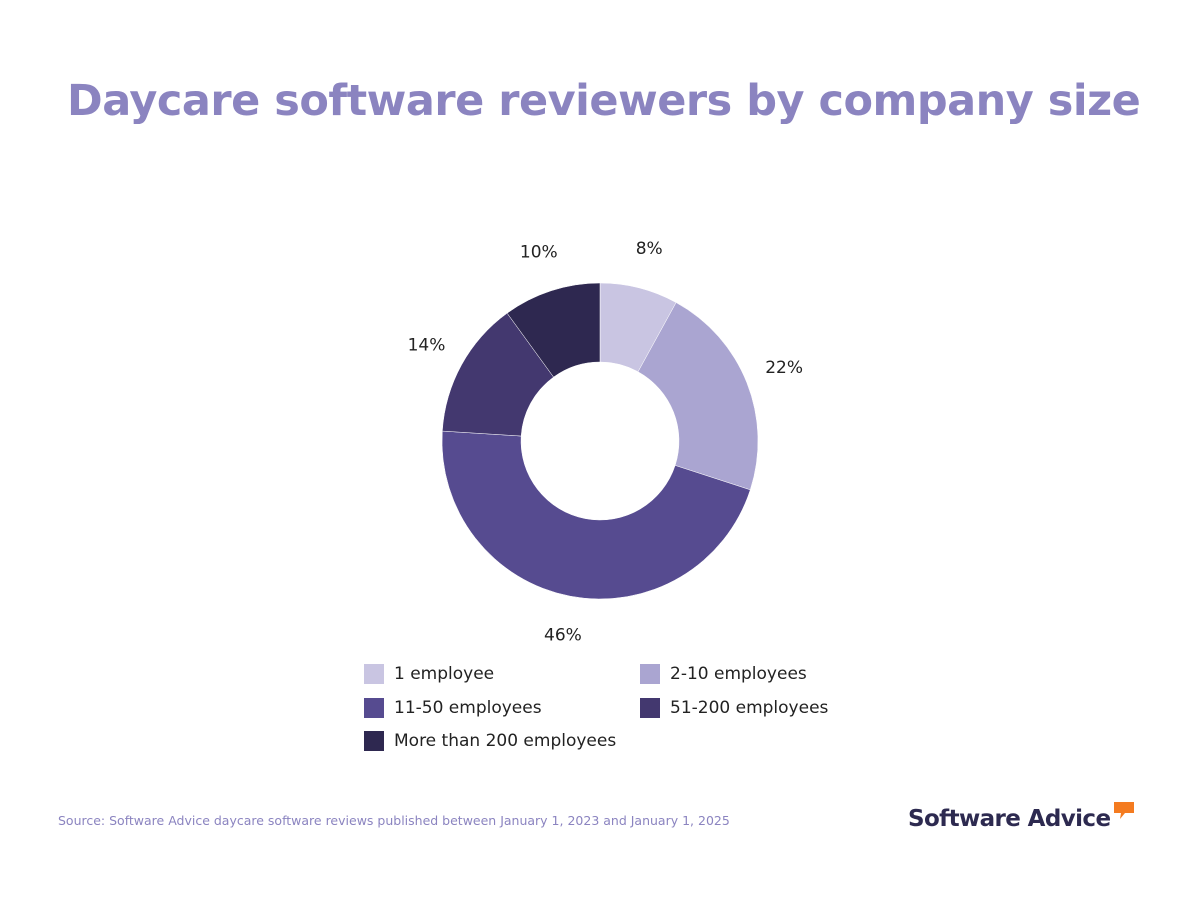  I want to click on legend-item-5: More than 200 employees, so click(490, 741).